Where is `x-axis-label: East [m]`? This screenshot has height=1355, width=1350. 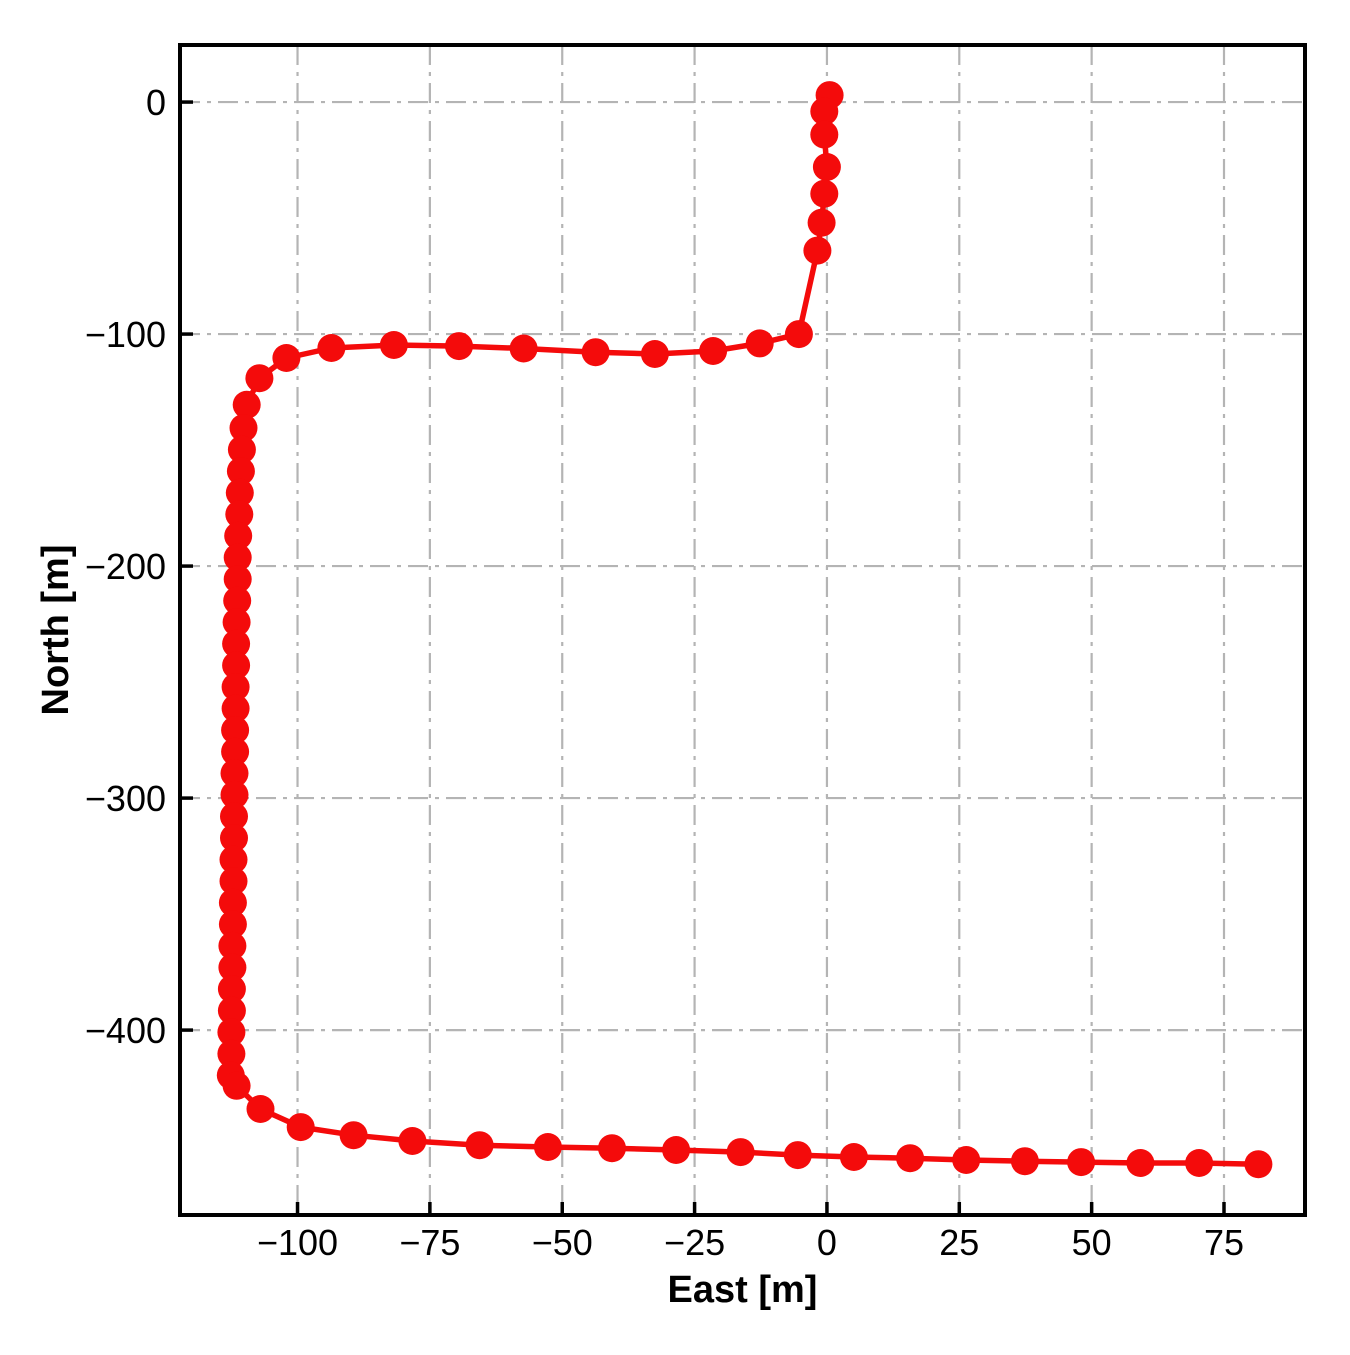 x-axis-label: East [m] is located at coordinates (743, 1290).